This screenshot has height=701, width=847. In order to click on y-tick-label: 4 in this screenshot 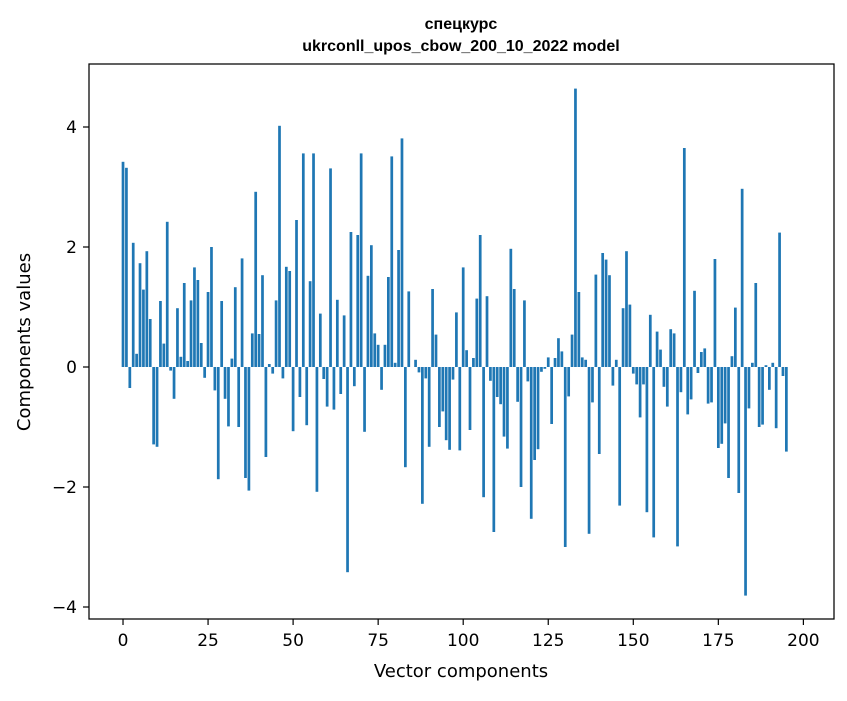, I will do `click(71, 128)`.